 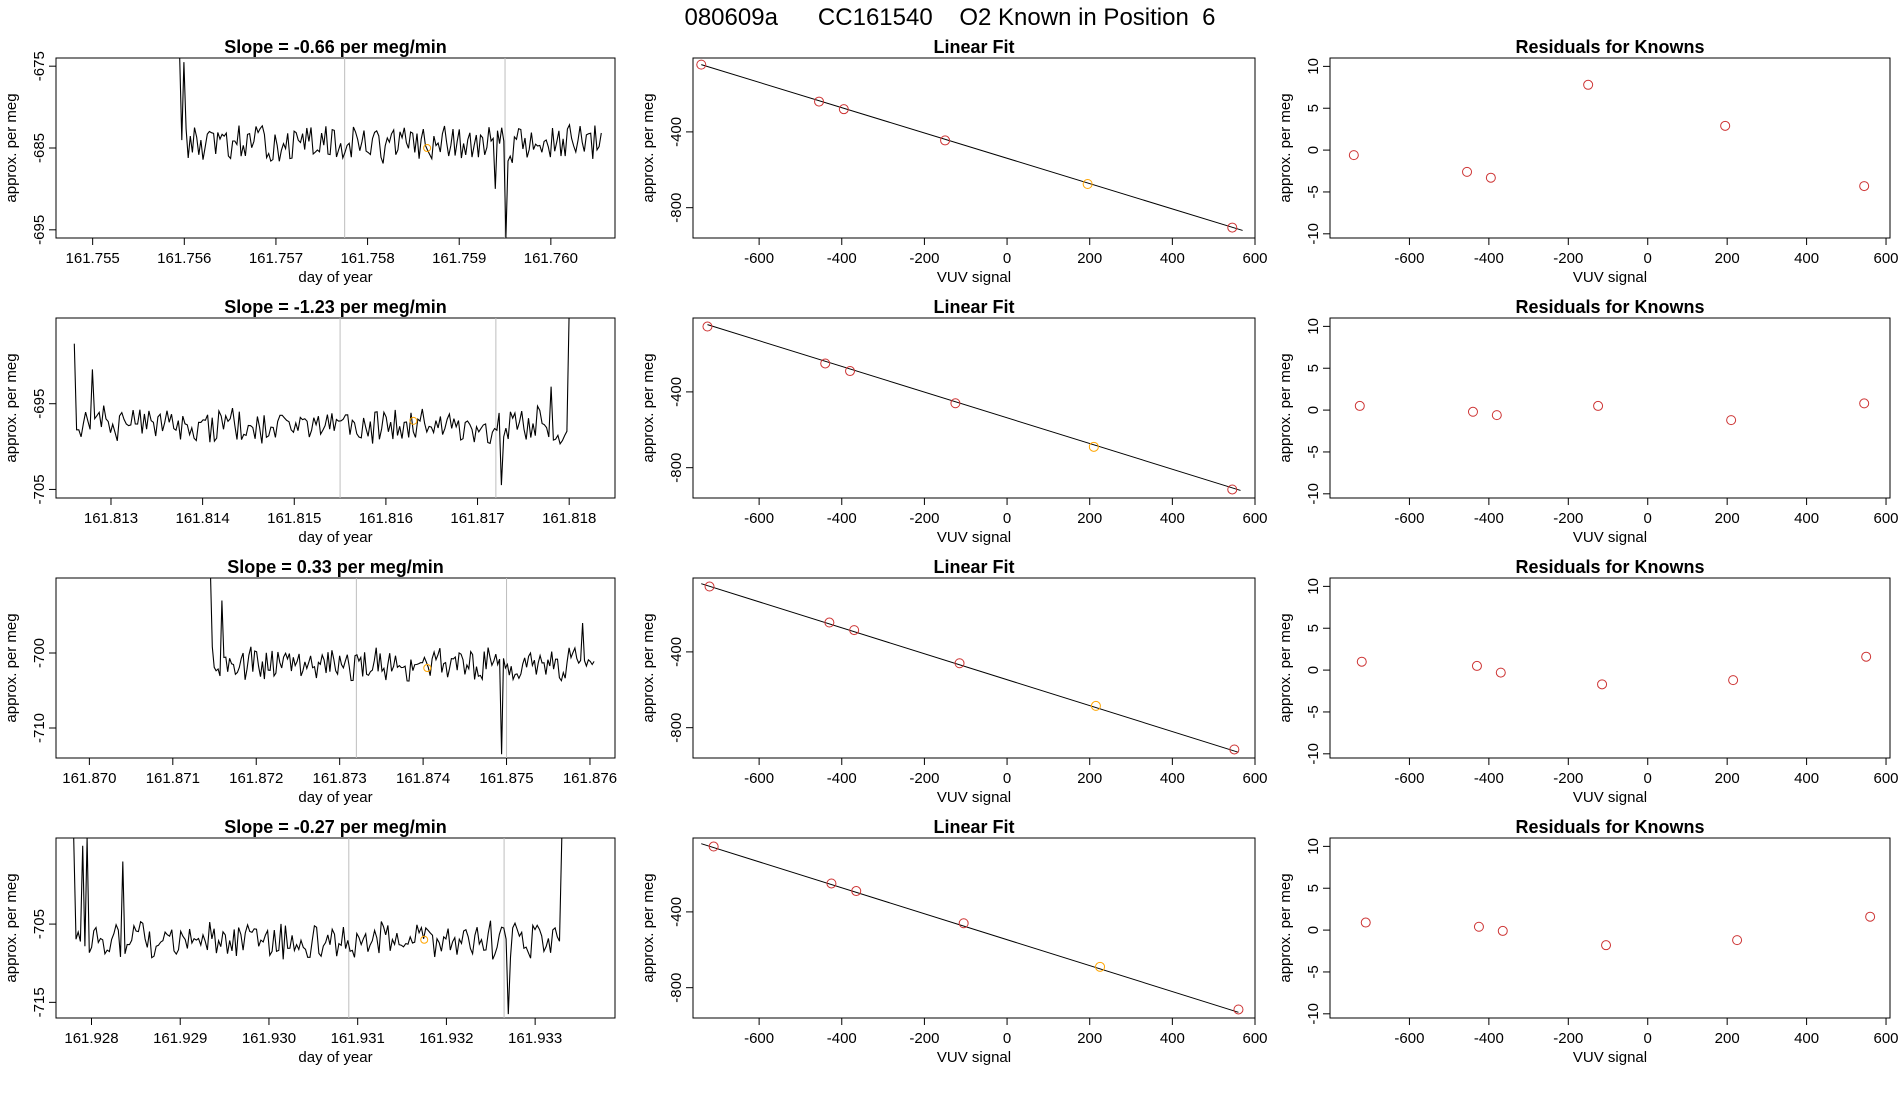 I want to click on x-tick-label: 161.873, so click(x=340, y=778).